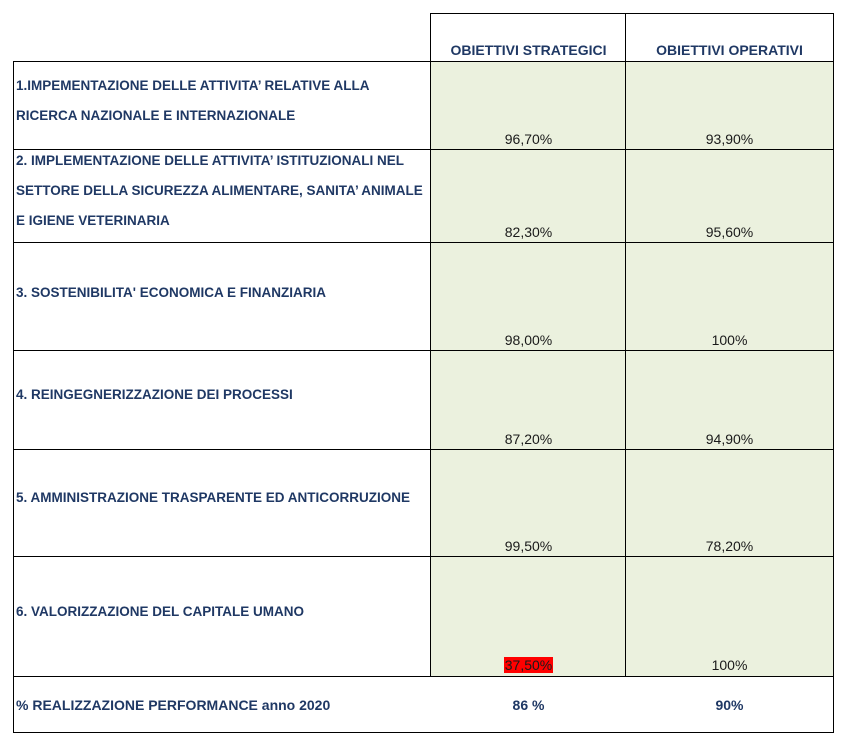 The image size is (847, 744). I want to click on total-strategic: 86 %, so click(528, 705).